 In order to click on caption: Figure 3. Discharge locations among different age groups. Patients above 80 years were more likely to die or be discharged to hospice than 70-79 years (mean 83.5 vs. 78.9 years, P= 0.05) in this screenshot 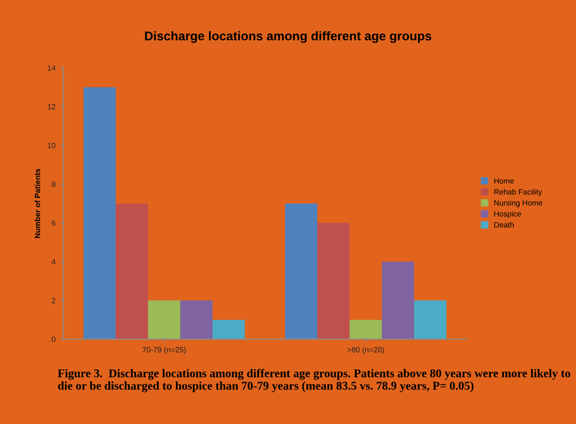, I will do `click(314, 380)`.